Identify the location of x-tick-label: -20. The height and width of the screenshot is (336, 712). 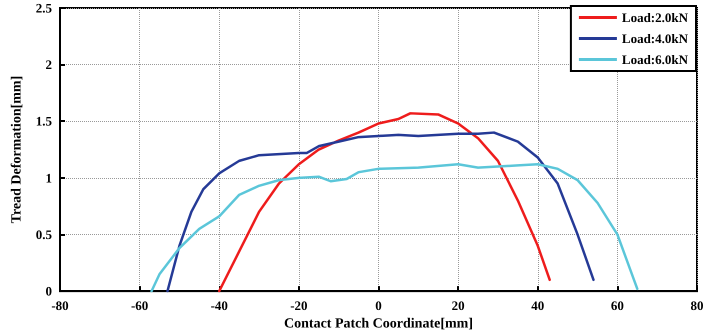
(299, 306).